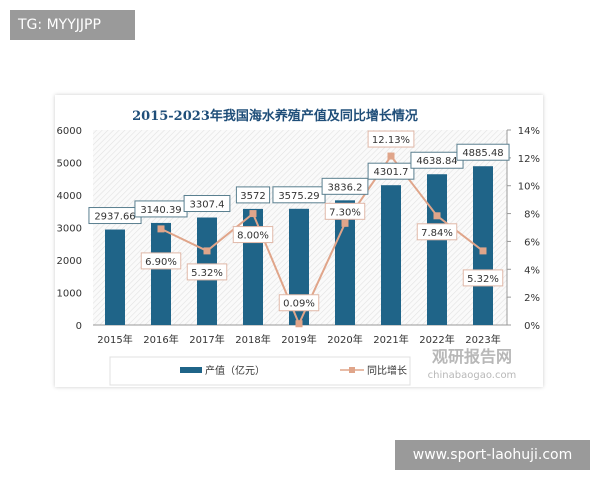 This screenshot has height=480, width=600. I want to click on left-tick-label: 1000, so click(69, 294).